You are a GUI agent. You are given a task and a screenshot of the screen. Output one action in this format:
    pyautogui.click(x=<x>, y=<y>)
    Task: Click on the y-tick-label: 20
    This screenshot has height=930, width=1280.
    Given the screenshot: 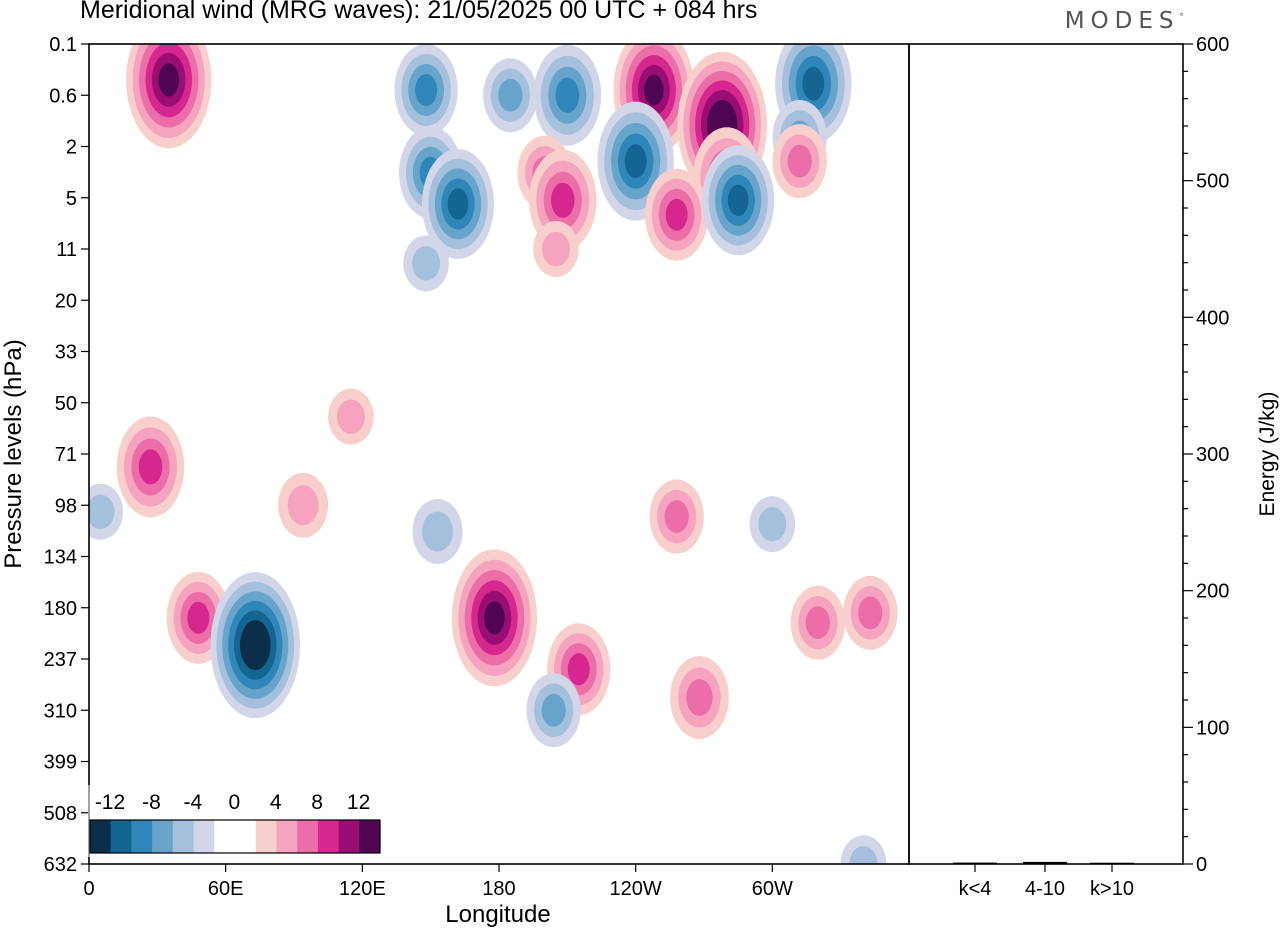 What is the action you would take?
    pyautogui.click(x=66, y=301)
    